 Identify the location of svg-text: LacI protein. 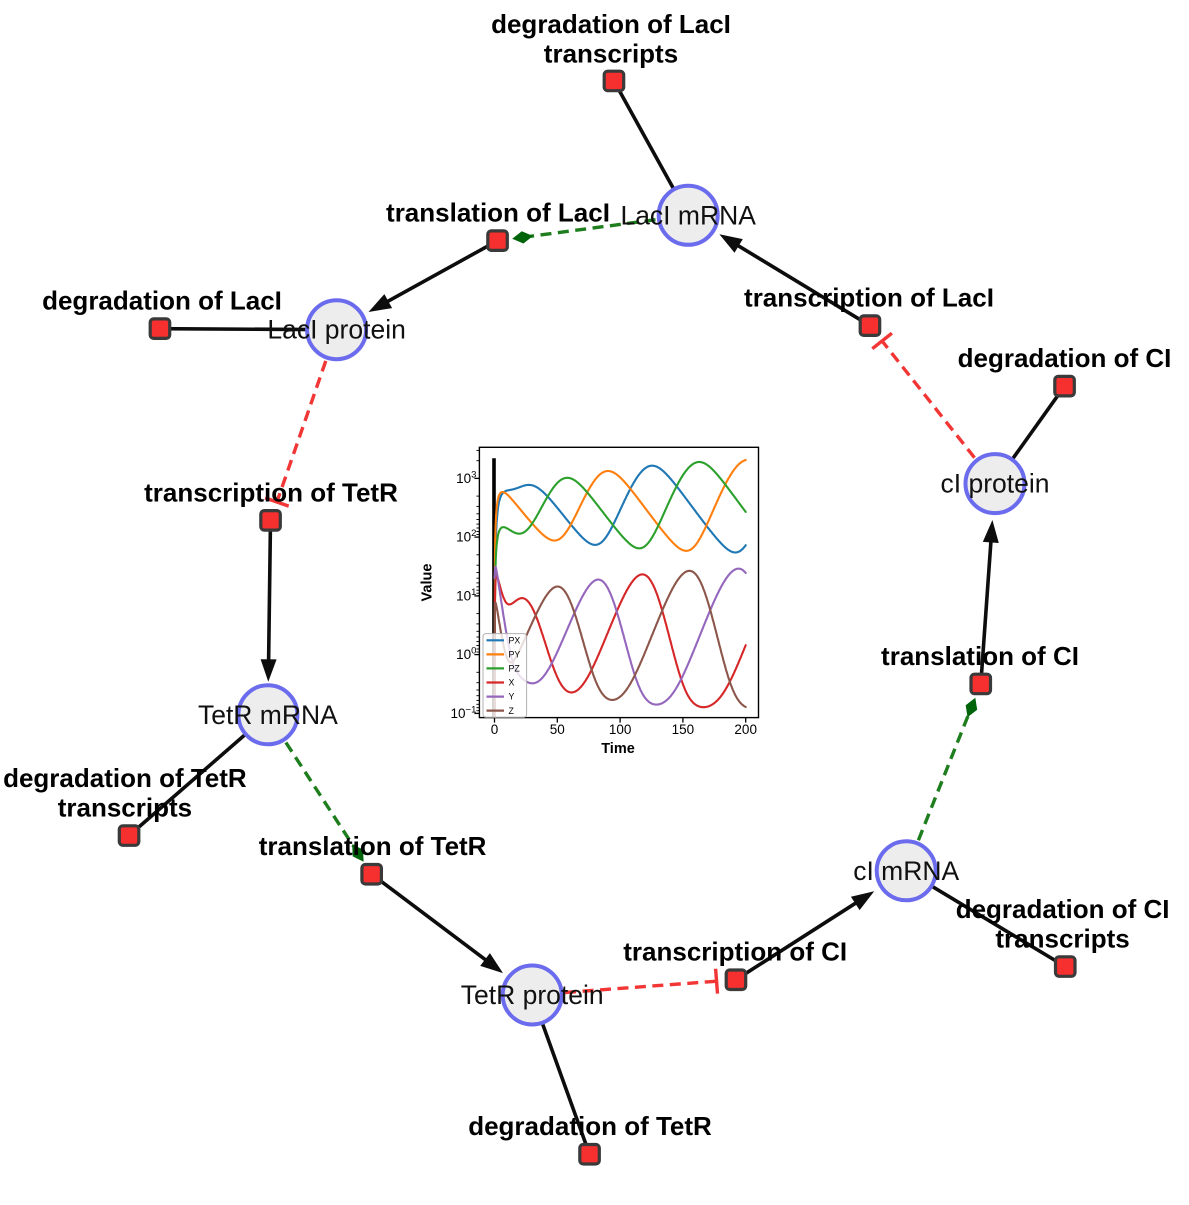
(336, 330).